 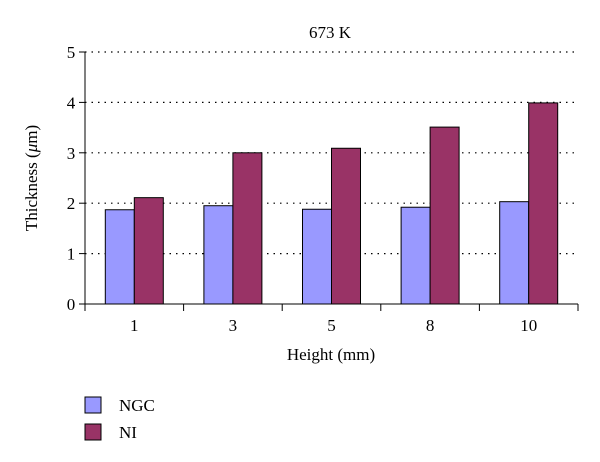 What do you see at coordinates (93, 405) in the screenshot?
I see `legend-swatch-ngc` at bounding box center [93, 405].